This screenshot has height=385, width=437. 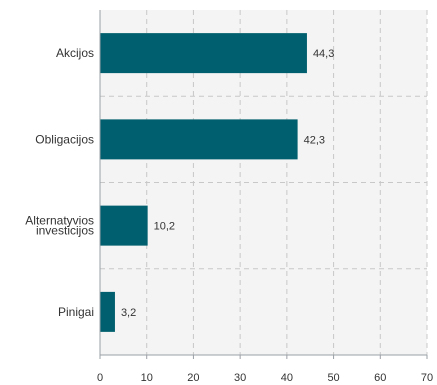 I want to click on x-tick-label: 20, so click(x=193, y=378).